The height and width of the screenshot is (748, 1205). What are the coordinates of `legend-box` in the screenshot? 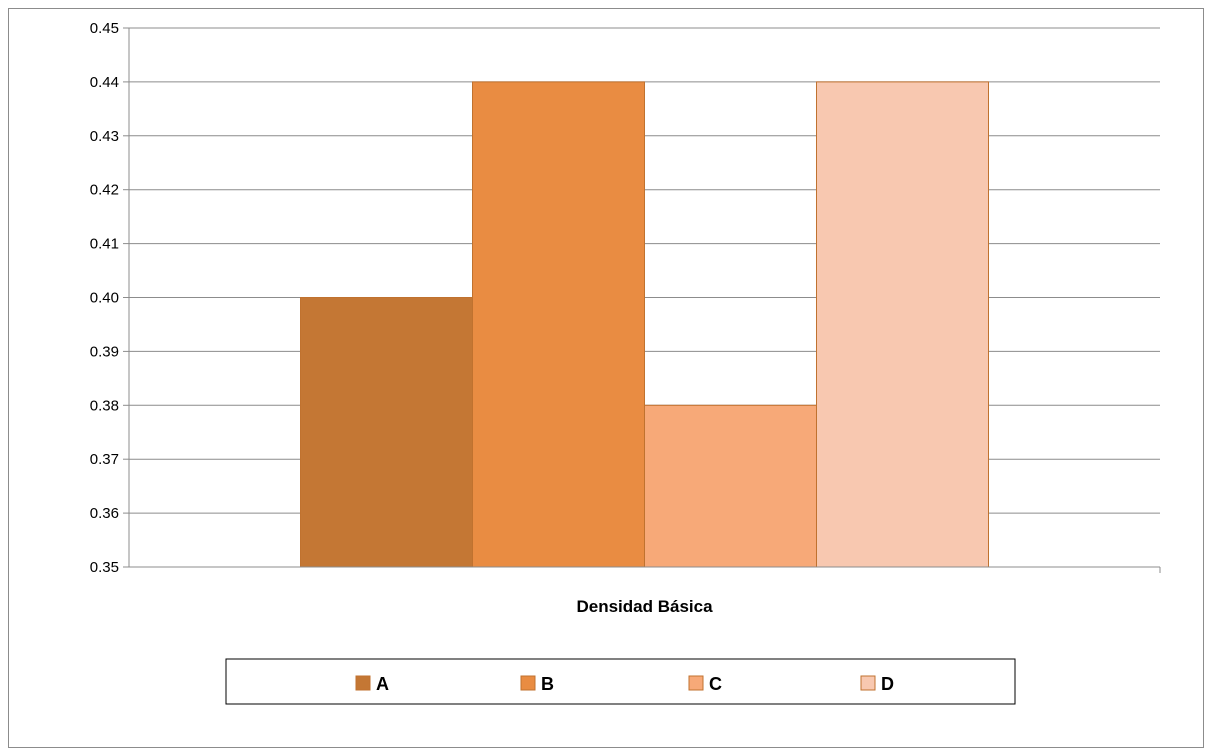 It's located at (620, 681).